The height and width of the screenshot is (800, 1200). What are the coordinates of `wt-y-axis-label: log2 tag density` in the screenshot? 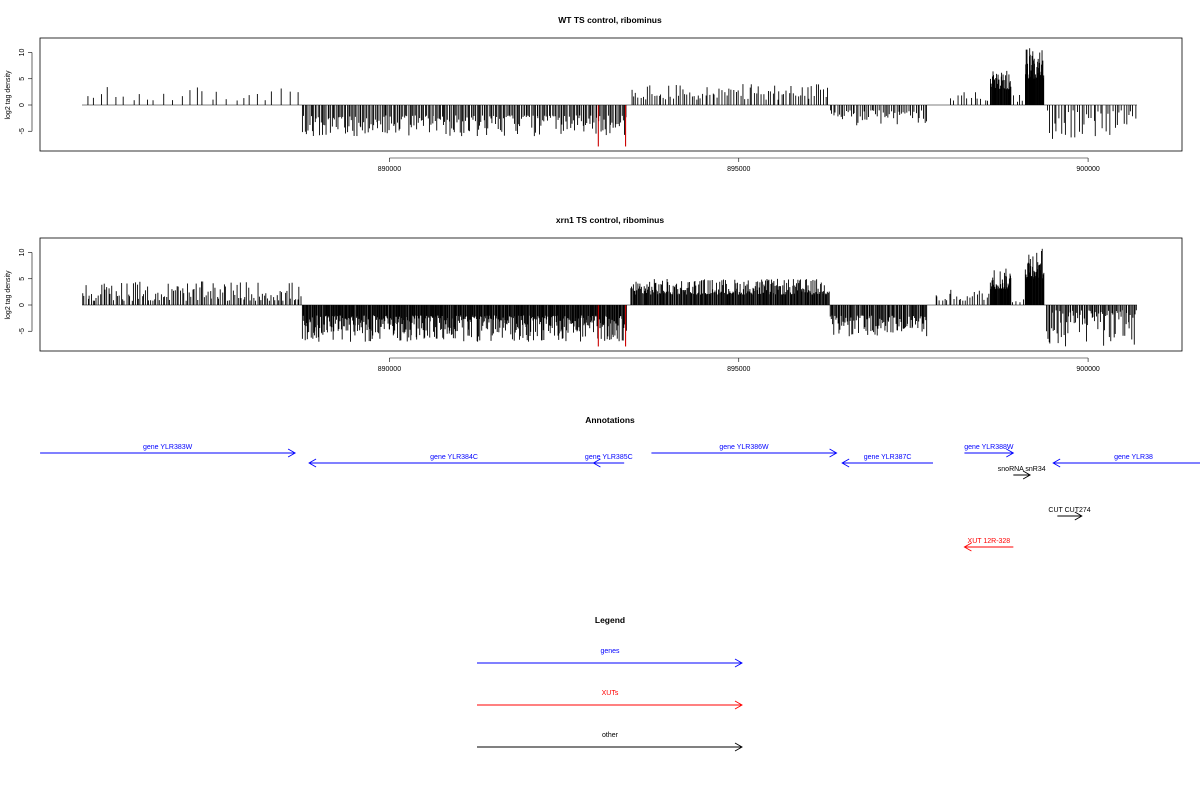 It's located at (8, 95).